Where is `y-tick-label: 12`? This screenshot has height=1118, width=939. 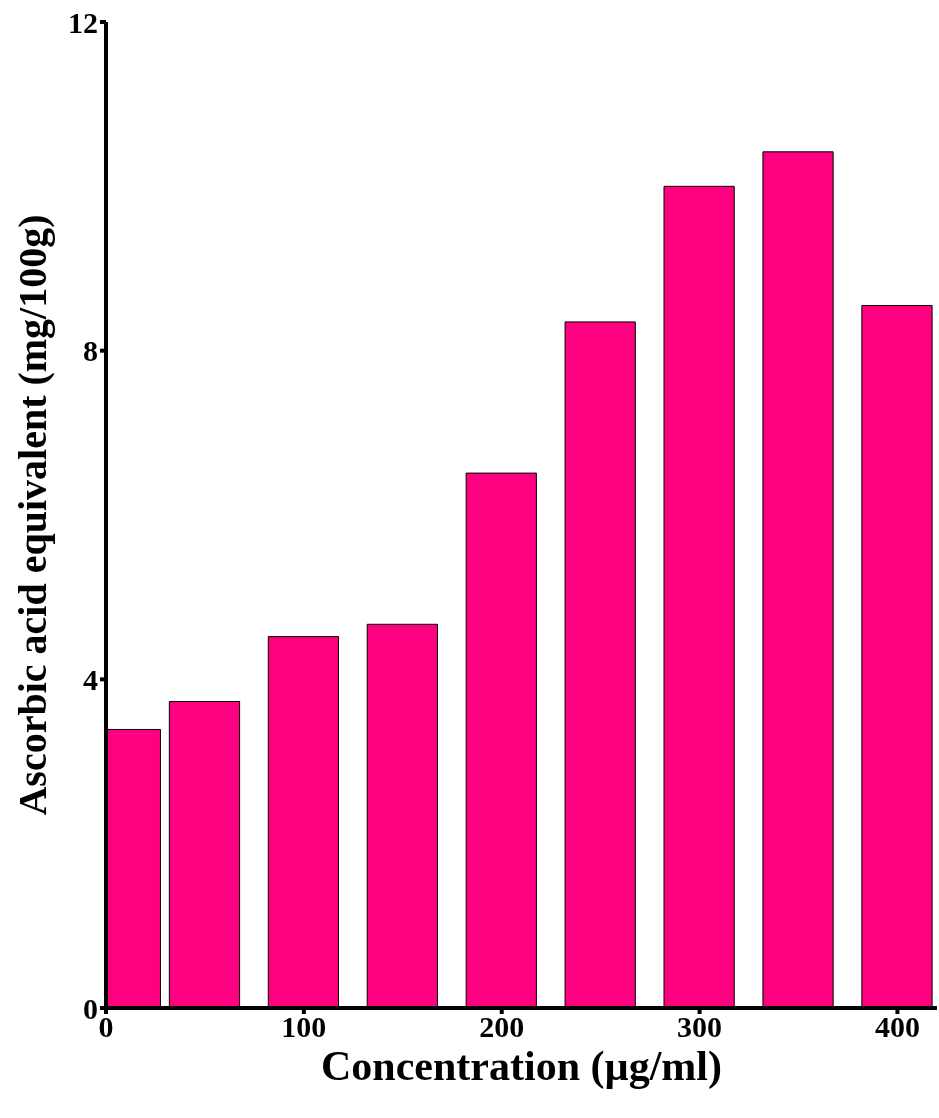 y-tick-label: 12 is located at coordinates (83, 22).